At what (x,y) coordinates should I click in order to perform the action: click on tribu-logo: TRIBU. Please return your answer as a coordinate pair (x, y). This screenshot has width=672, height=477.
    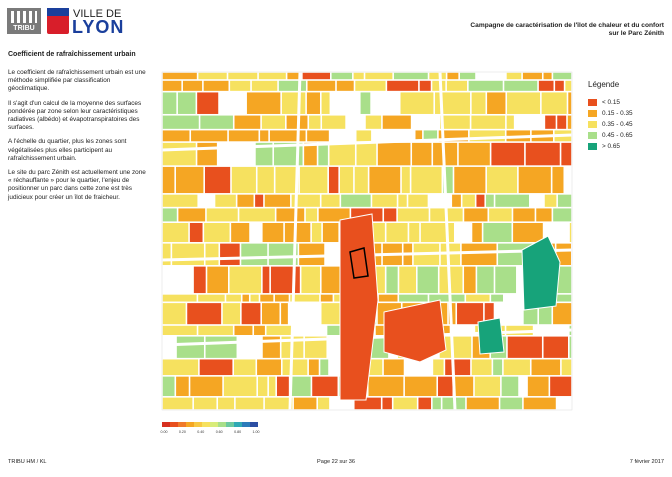
    Looking at the image, I should click on (24, 21).